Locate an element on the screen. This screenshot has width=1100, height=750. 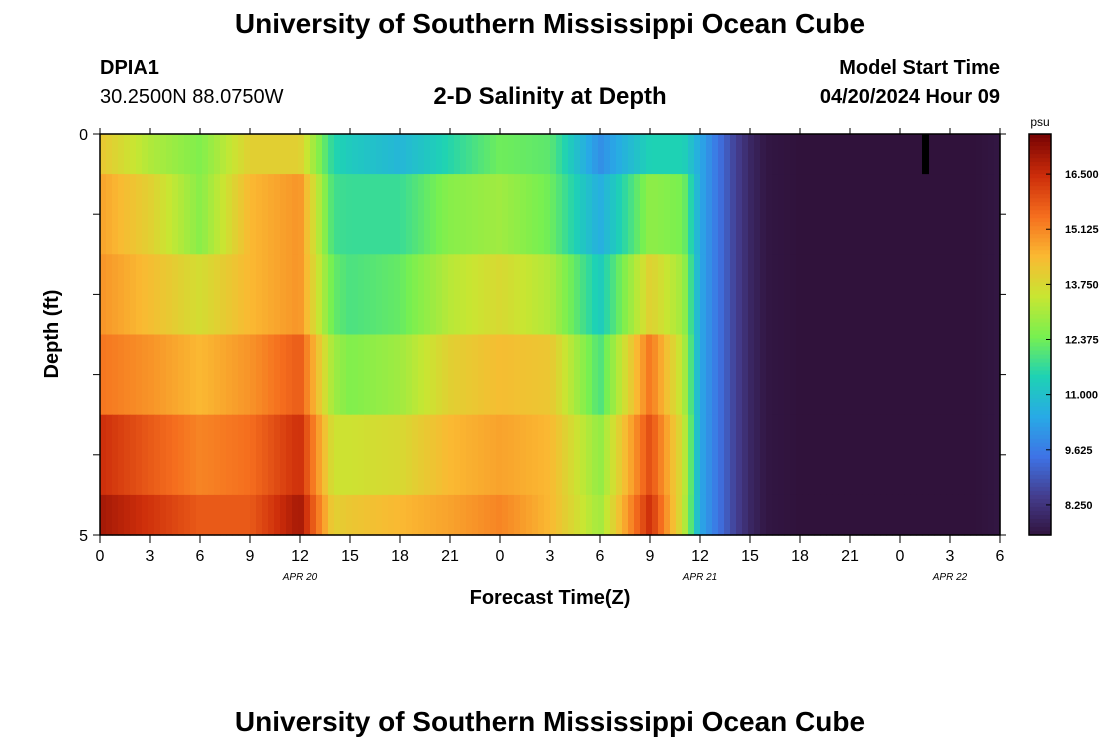
station-coordinates: 30.2500N 88.0750W is located at coordinates (192, 97).